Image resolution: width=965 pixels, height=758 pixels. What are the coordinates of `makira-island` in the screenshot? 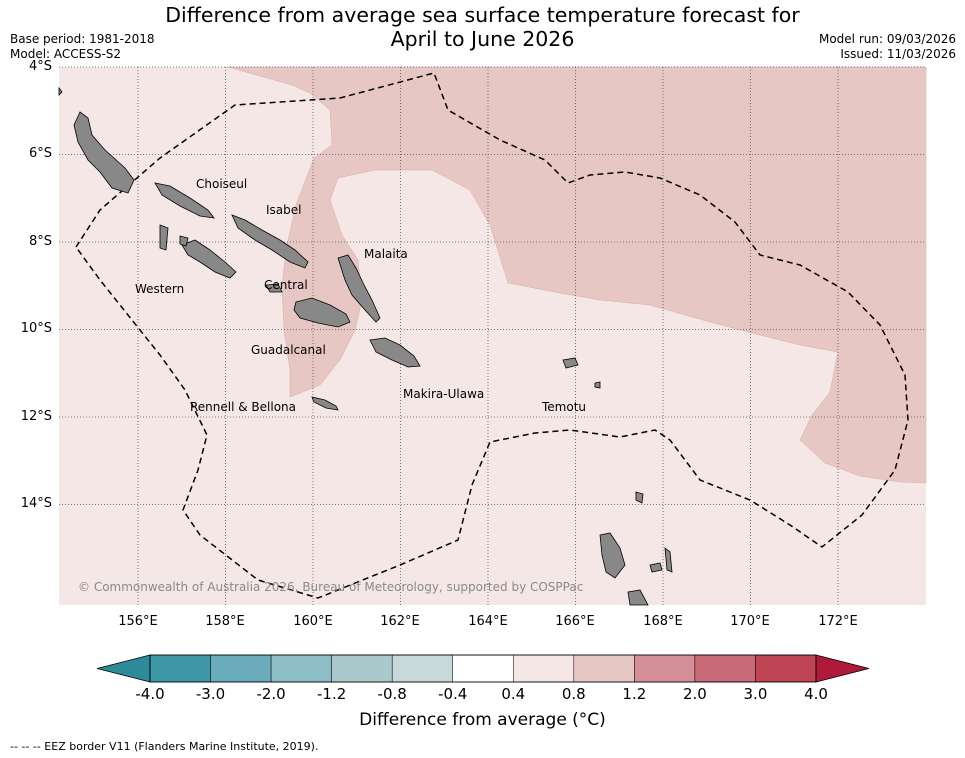 It's located at (395, 352).